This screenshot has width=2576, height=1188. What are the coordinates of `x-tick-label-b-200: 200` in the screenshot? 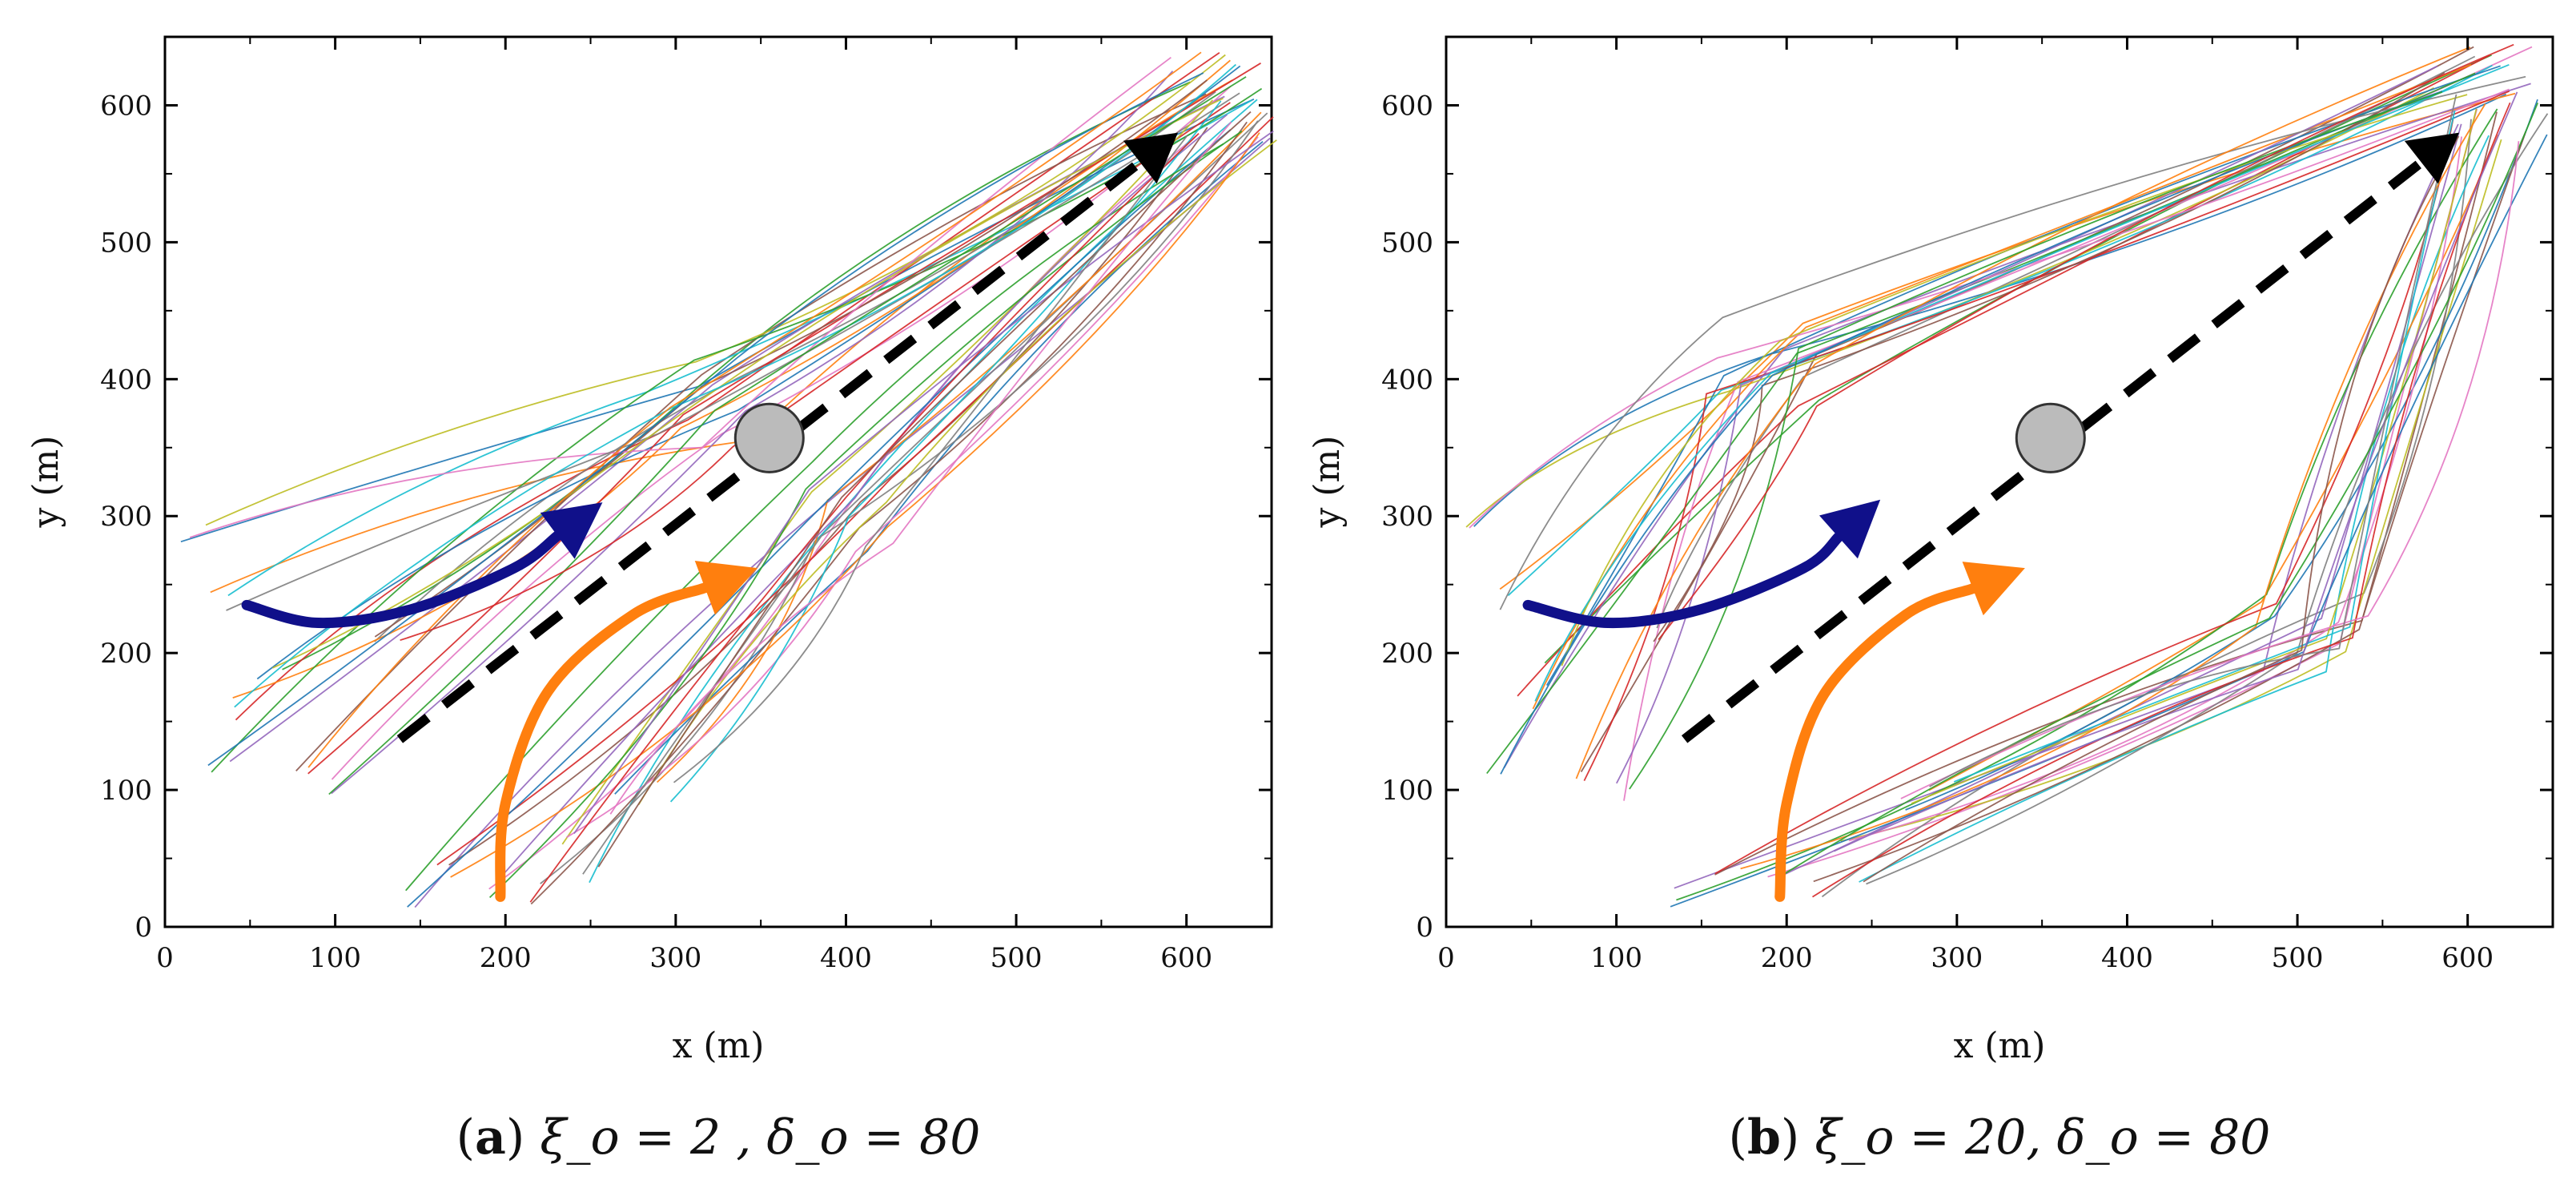 It's located at (1787, 958).